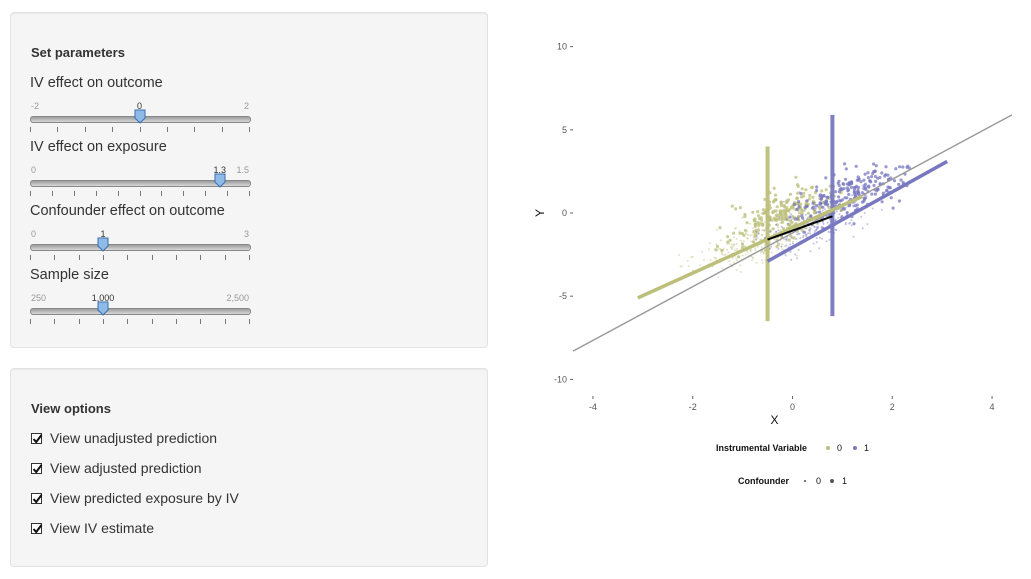 This screenshot has height=579, width=1031. What do you see at coordinates (92, 528) in the screenshot?
I see `option-iv-estimate: View IV estimate` at bounding box center [92, 528].